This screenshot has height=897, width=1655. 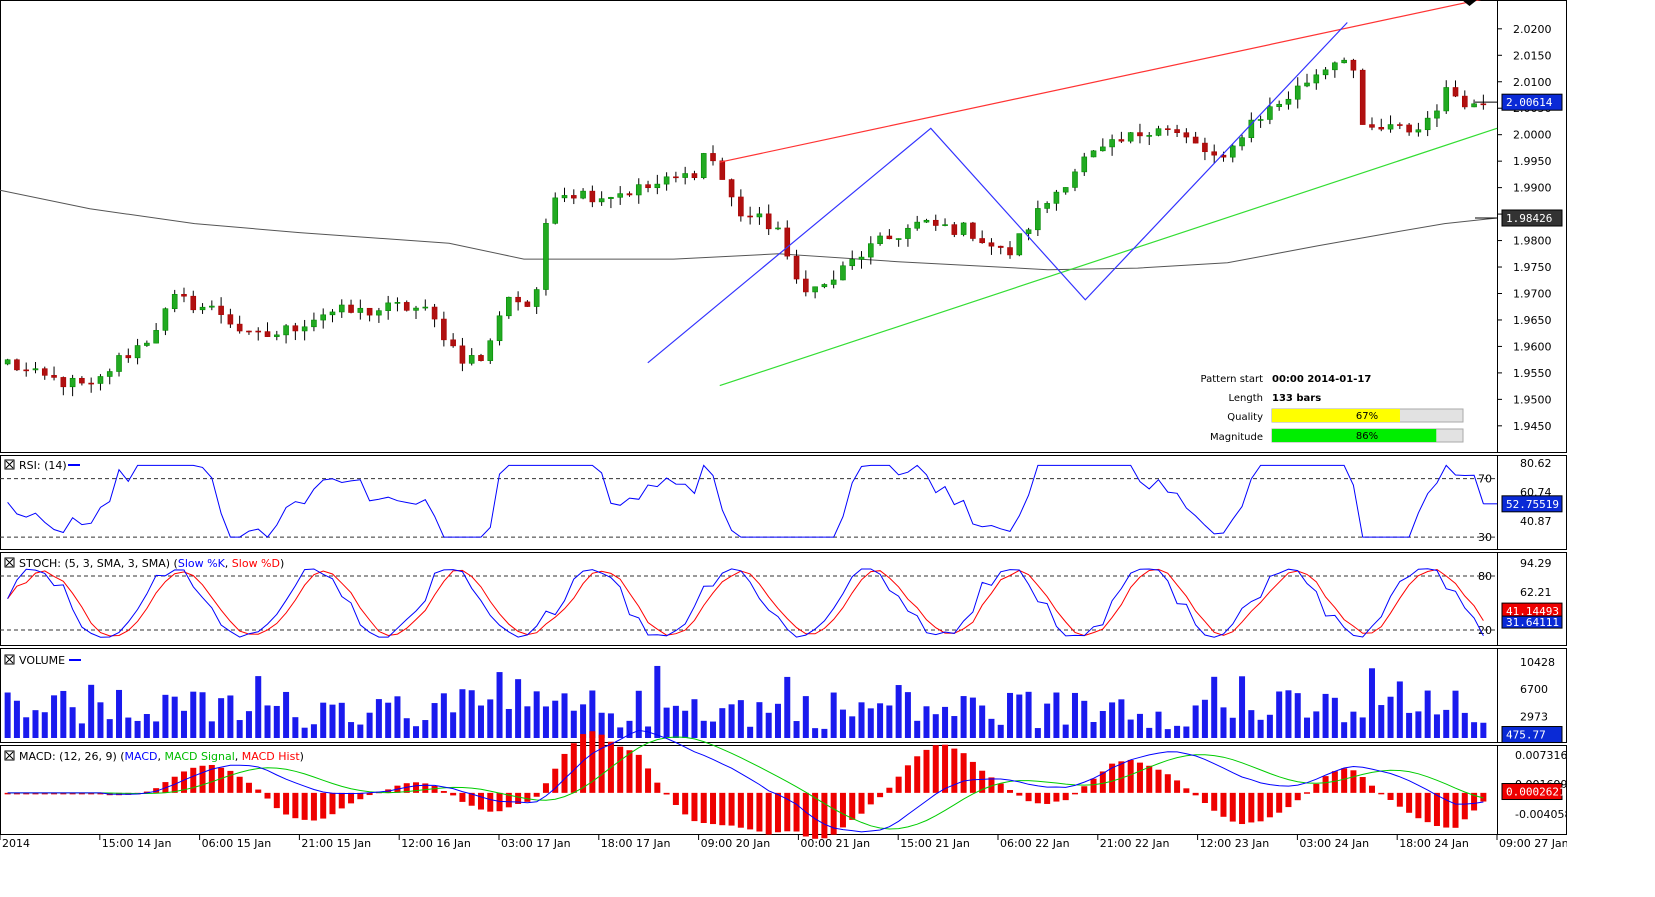 What do you see at coordinates (783, 700) in the screenshot?
I see `volume-bars: 10428 6700 2973 475.77` at bounding box center [783, 700].